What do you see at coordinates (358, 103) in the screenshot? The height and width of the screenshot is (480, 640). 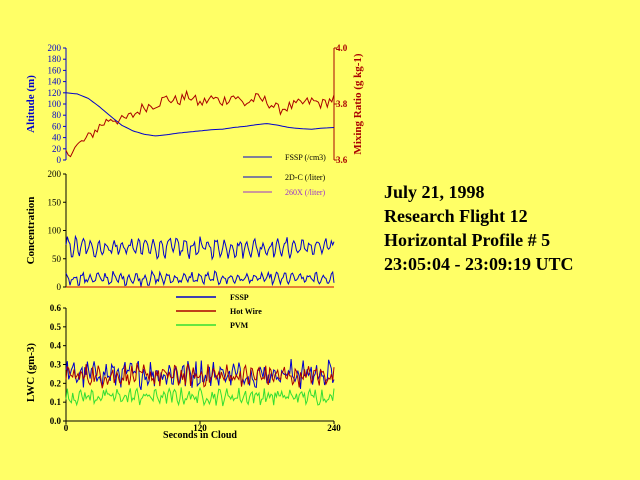 I see `p1-y2label: Mixing Ratio (g kg-1)` at bounding box center [358, 103].